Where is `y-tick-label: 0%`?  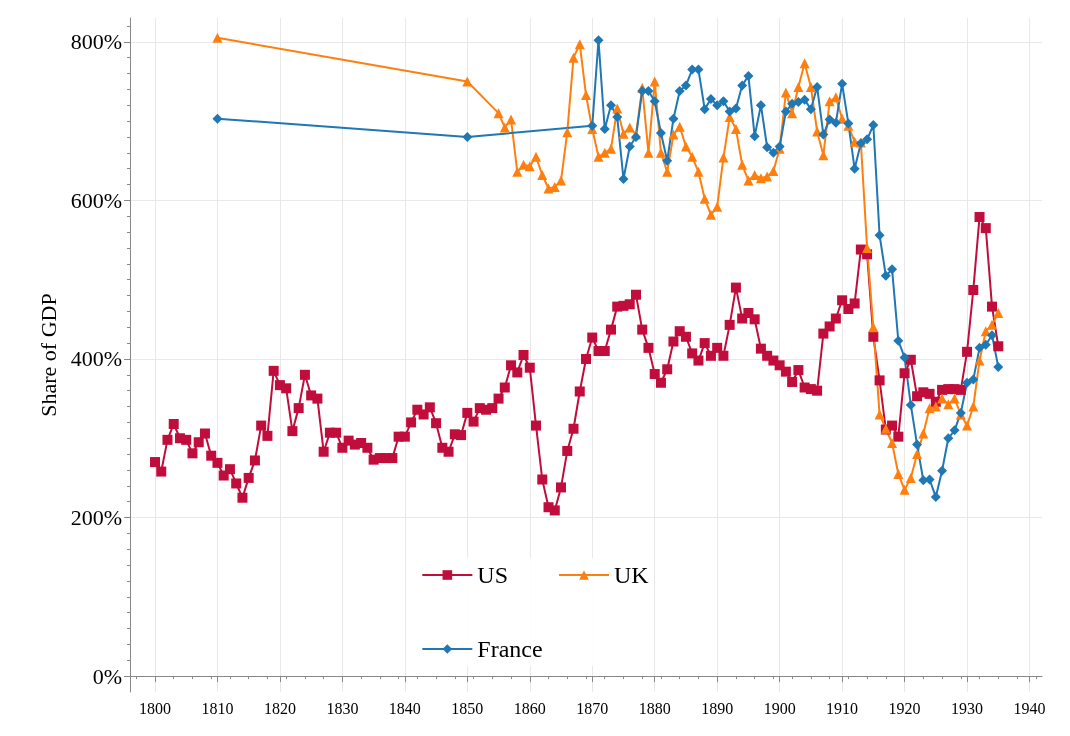 y-tick-label: 0% is located at coordinates (107, 676).